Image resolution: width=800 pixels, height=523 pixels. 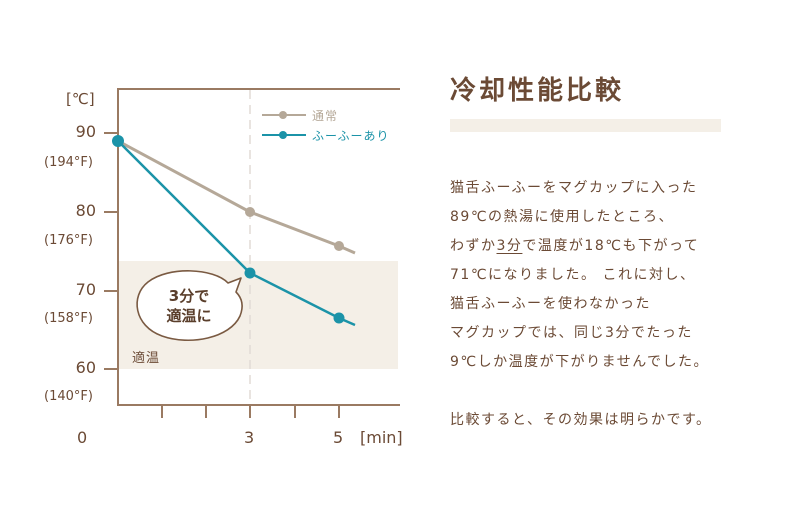 I want to click on callout-line-2: 適温に, so click(x=189, y=316).